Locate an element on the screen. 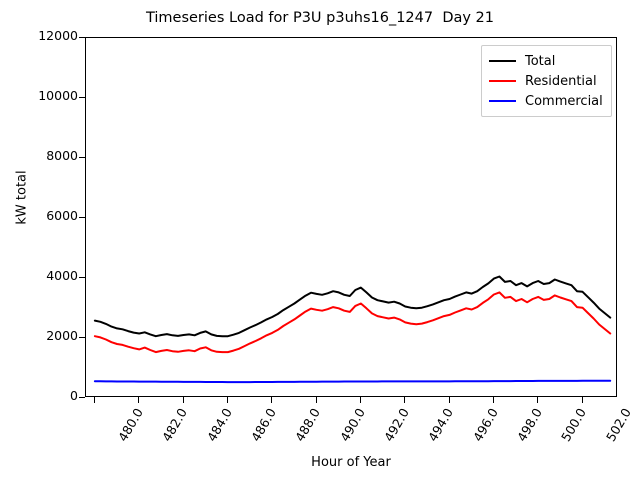 Image resolution: width=640 pixels, height=480 pixels. series-line-total is located at coordinates (352, 306).